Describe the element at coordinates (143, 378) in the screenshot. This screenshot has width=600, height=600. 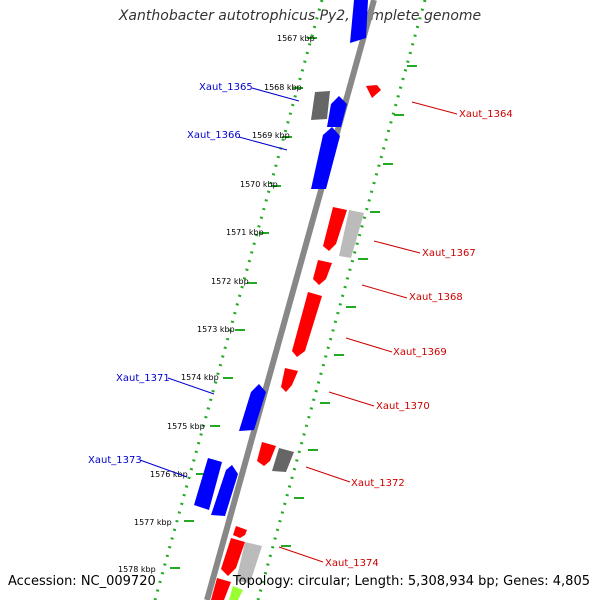
I see `gene-label: Xaut_1371` at that location.